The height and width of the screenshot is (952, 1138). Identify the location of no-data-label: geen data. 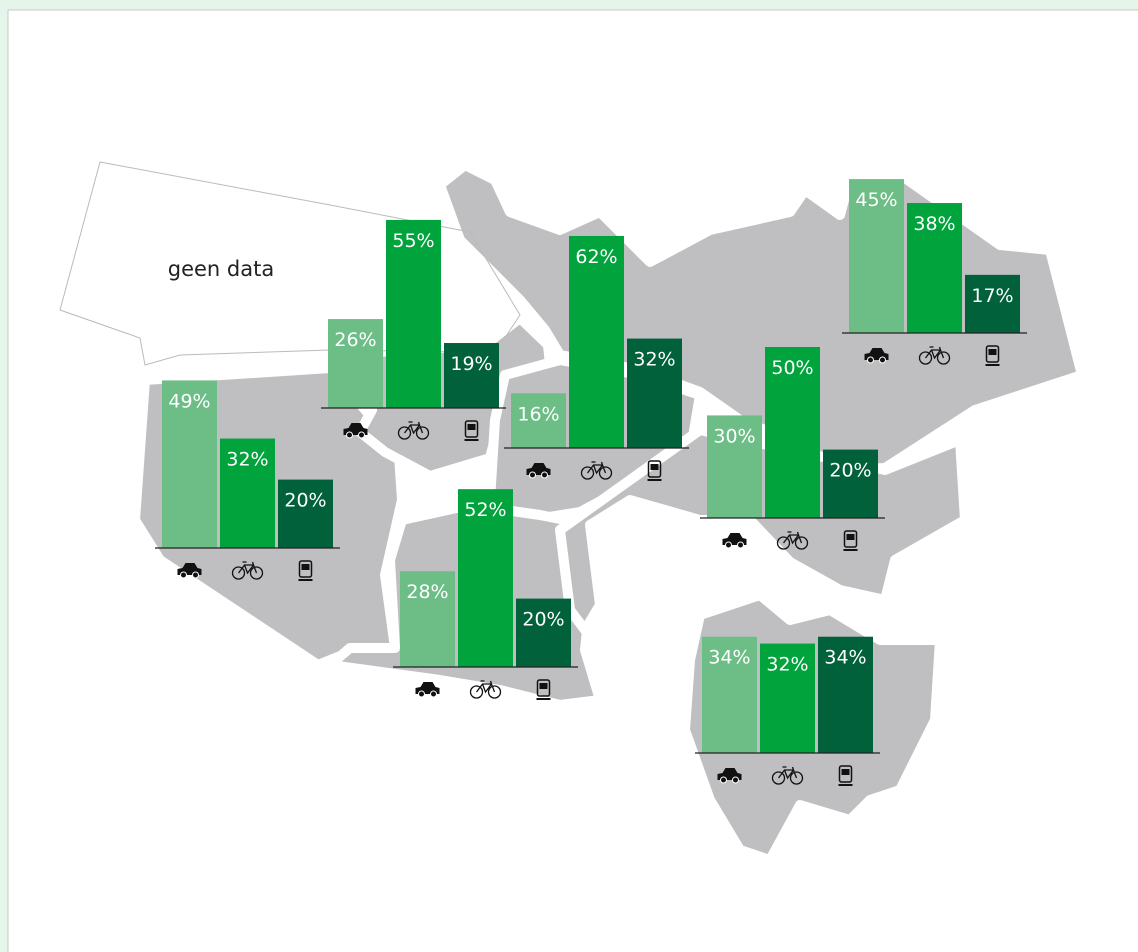
(221, 269).